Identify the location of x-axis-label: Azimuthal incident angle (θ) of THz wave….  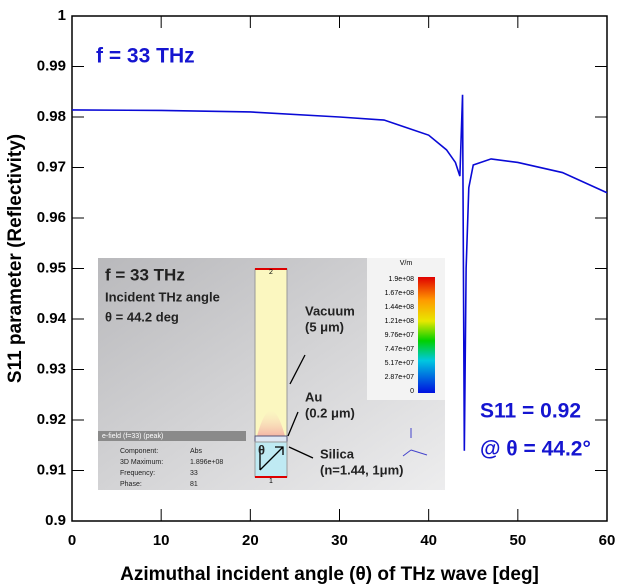
(329, 574).